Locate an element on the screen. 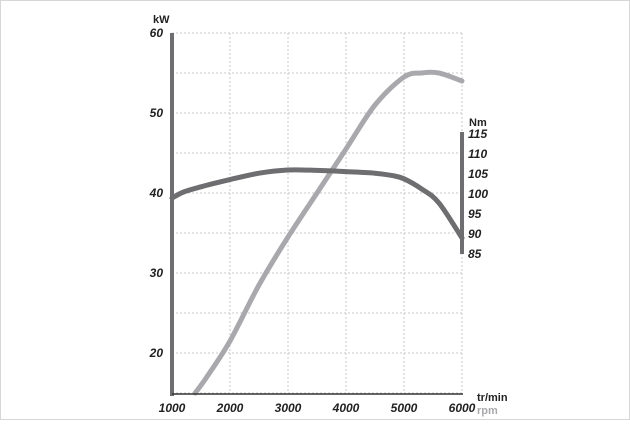  x-tick-label: 2000 is located at coordinates (230, 408).